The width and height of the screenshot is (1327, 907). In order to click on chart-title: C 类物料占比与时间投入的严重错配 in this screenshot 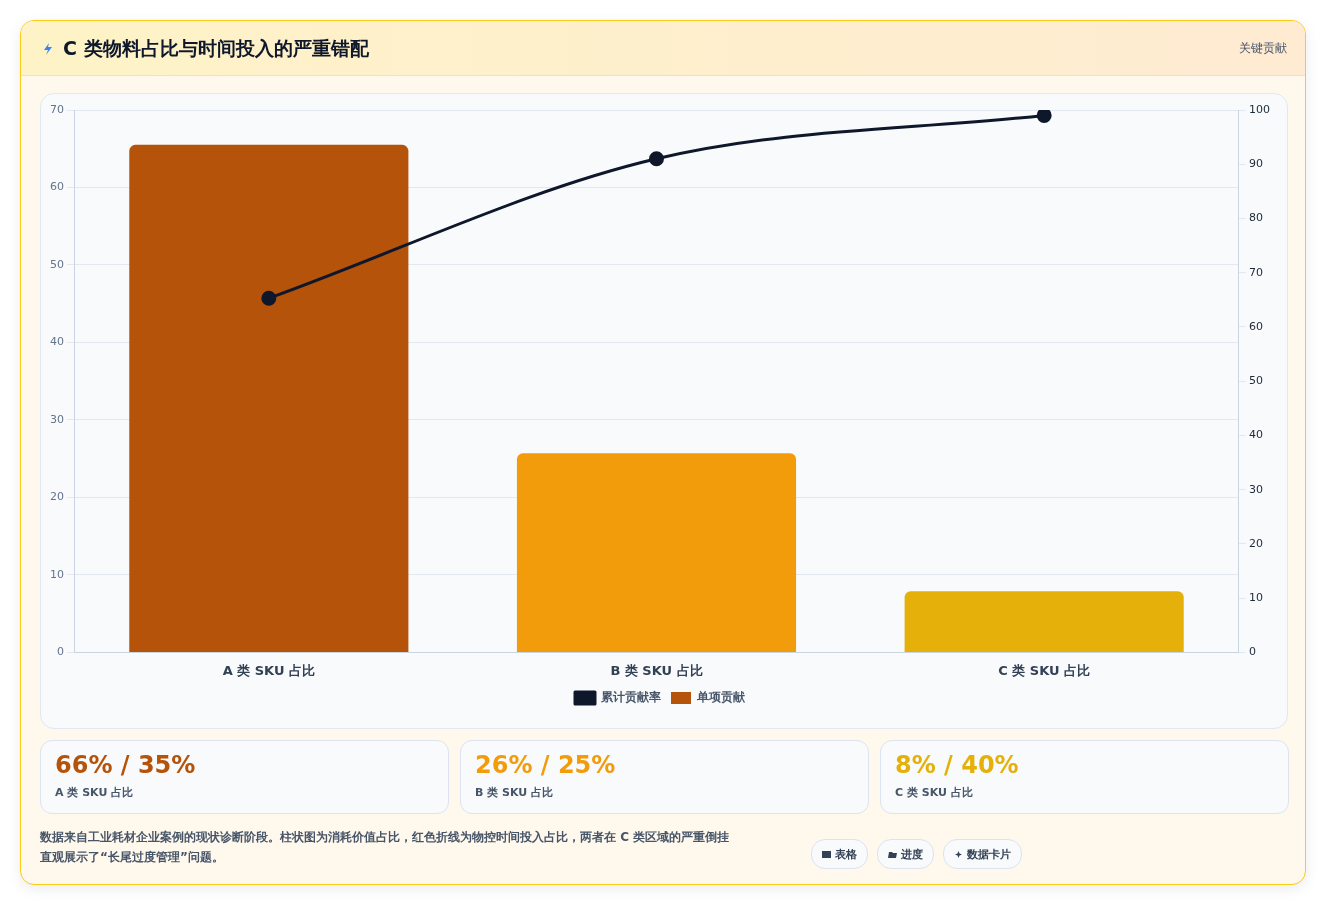, I will do `click(216, 48)`.